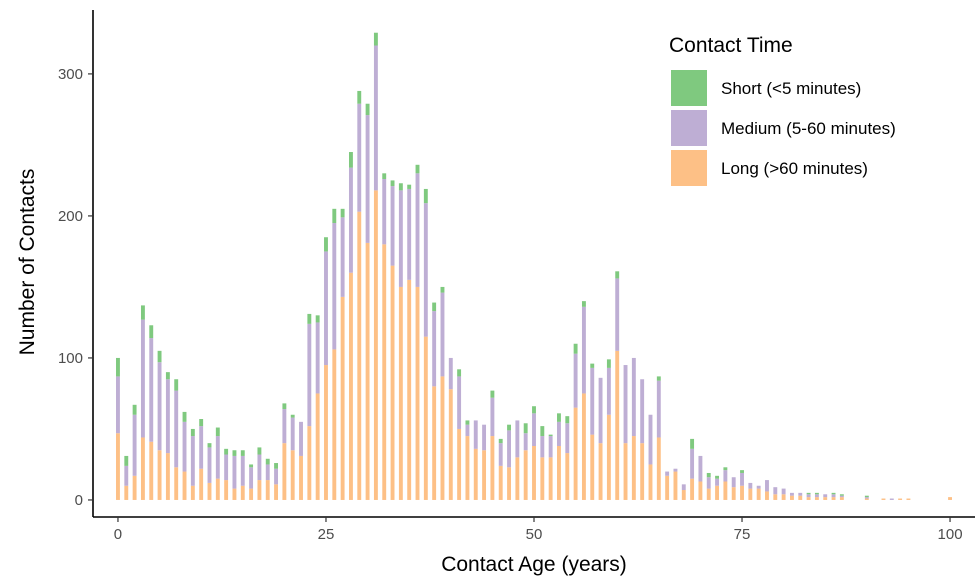  I want to click on y-tick-label: 300, so click(70, 74).